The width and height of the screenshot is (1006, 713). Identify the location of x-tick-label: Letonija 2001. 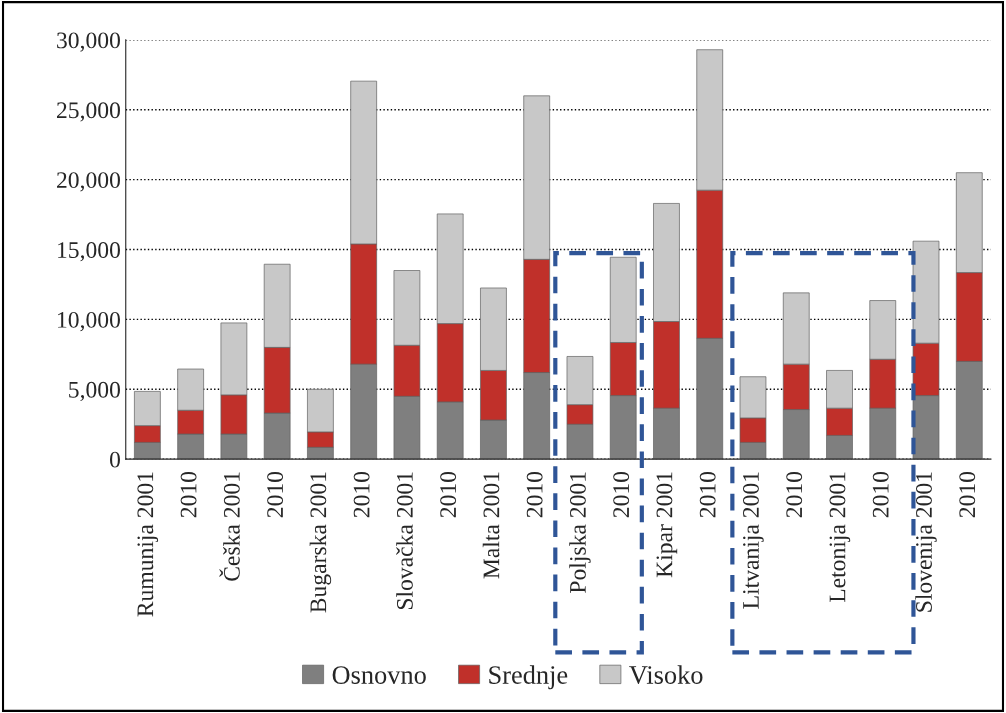
(840, 537).